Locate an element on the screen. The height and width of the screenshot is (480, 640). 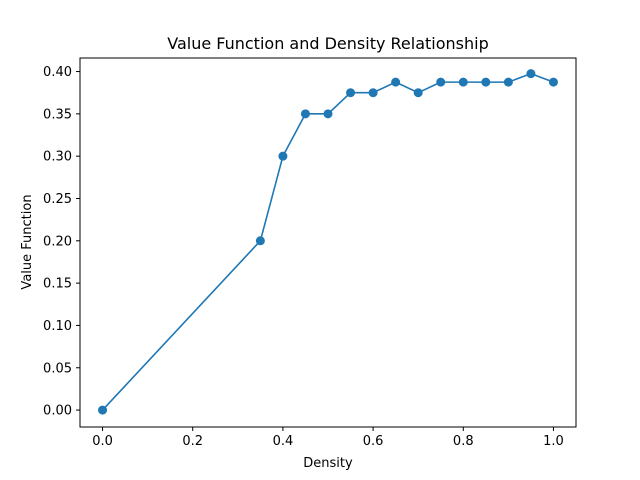
y-tick-label: 0.15 is located at coordinates (57, 284).